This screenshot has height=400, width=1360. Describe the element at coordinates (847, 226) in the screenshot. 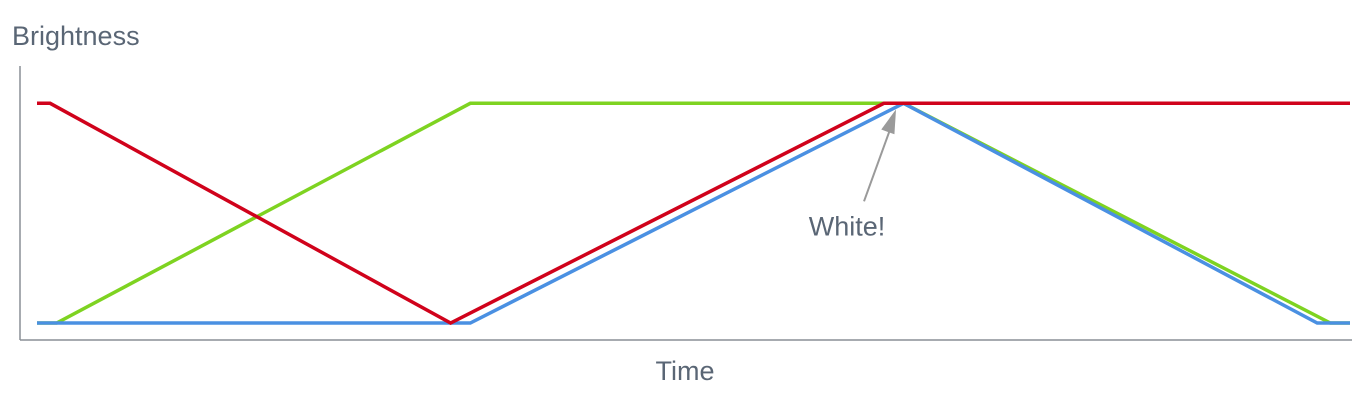

I see `annotation-label: White!` at that location.